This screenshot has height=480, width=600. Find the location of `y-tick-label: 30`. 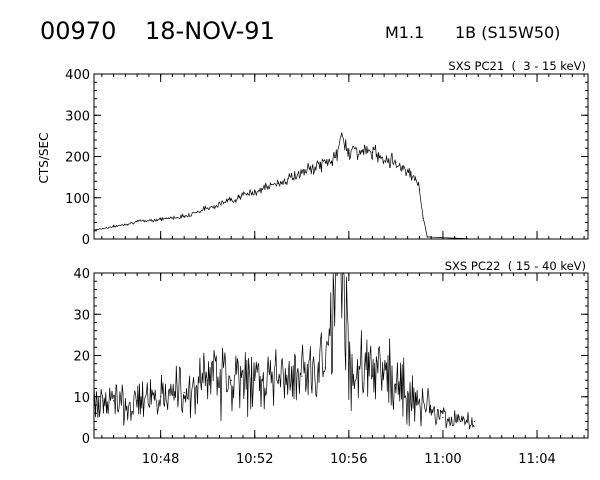

y-tick-label: 30 is located at coordinates (81, 315).